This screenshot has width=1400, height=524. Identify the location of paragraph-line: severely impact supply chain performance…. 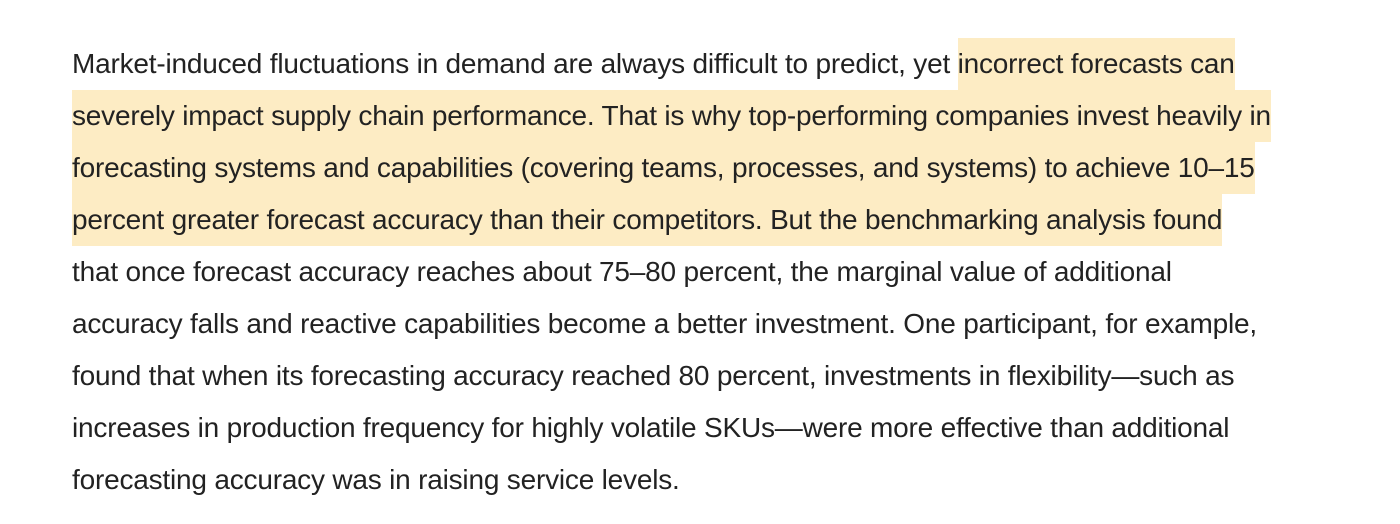
(671, 116).